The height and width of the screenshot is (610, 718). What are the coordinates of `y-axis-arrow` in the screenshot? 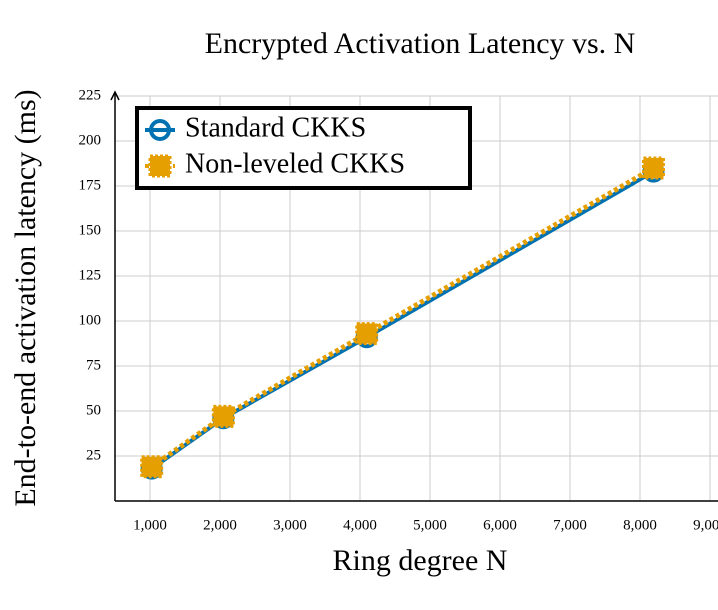 It's located at (115, 95).